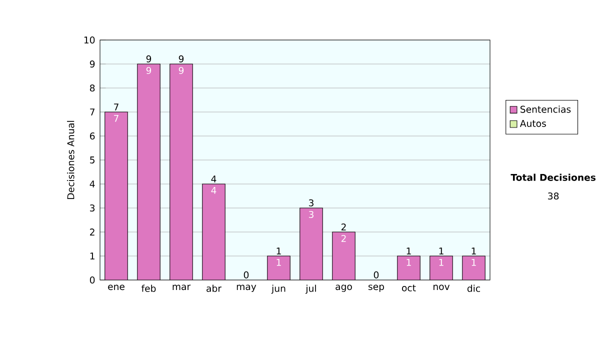  I want to click on total-label: 4, so click(213, 179).